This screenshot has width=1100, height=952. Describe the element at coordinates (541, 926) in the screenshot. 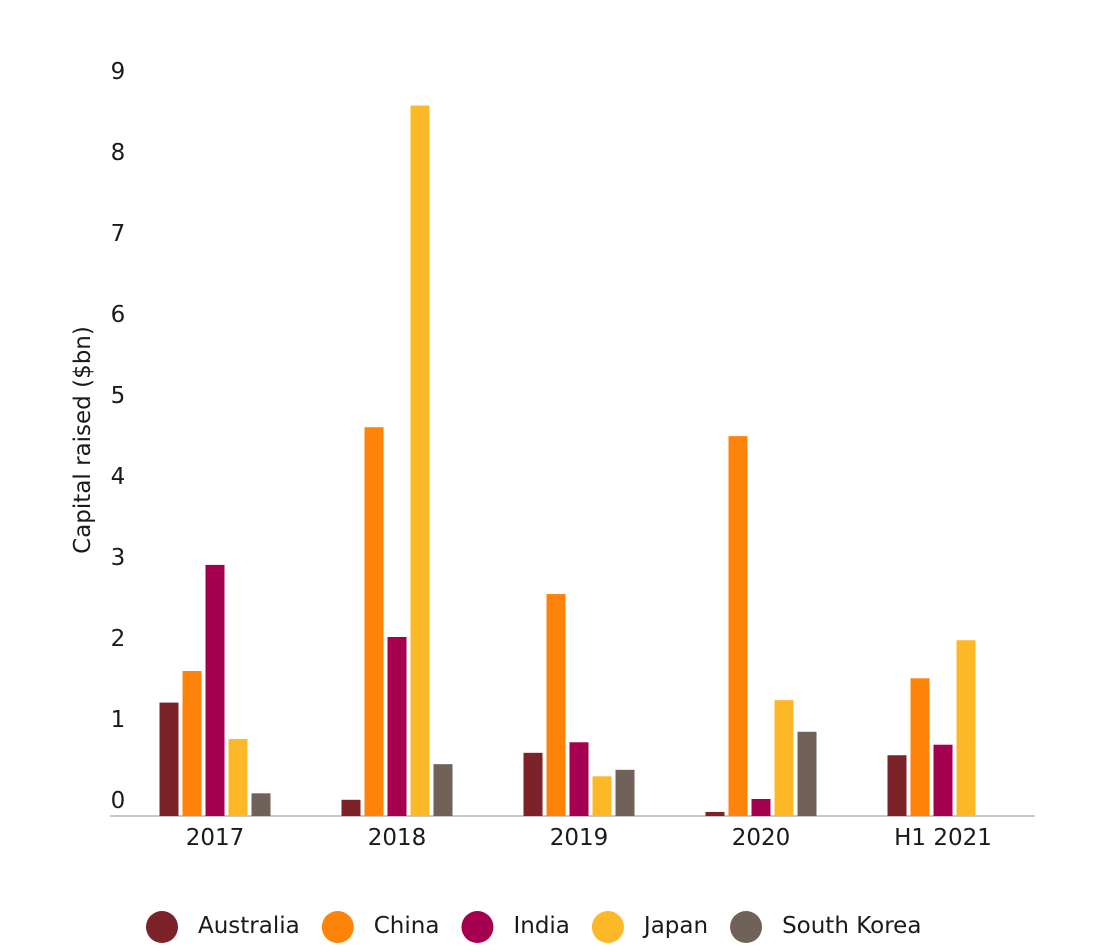

I see `legend-label: India` at that location.